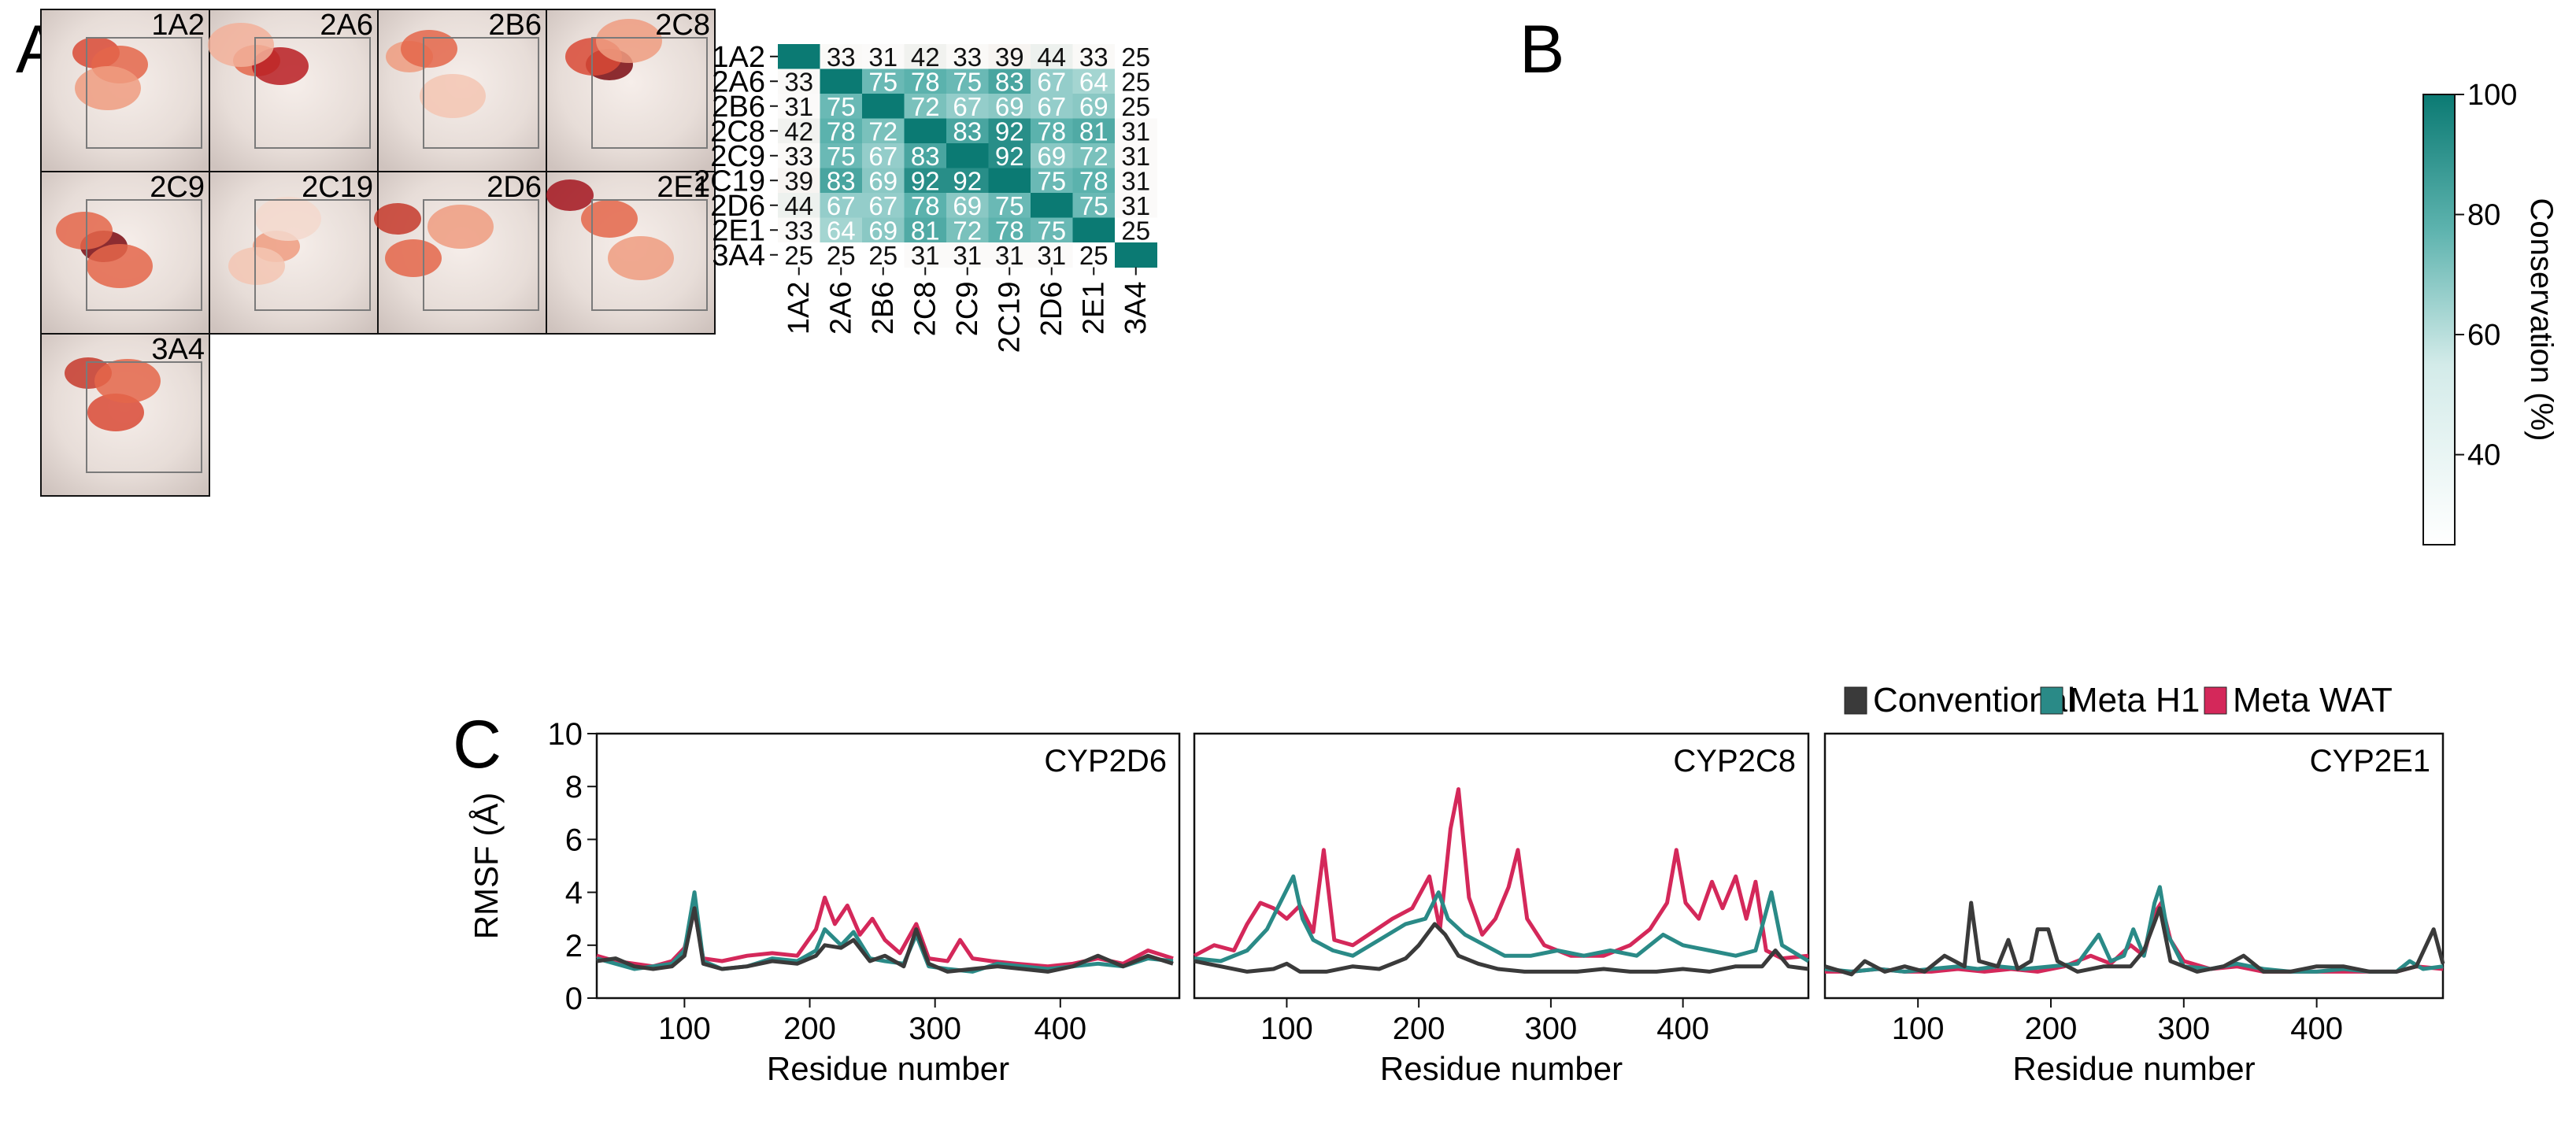  I want to click on heatmap-row-label: 2C9, so click(737, 156).